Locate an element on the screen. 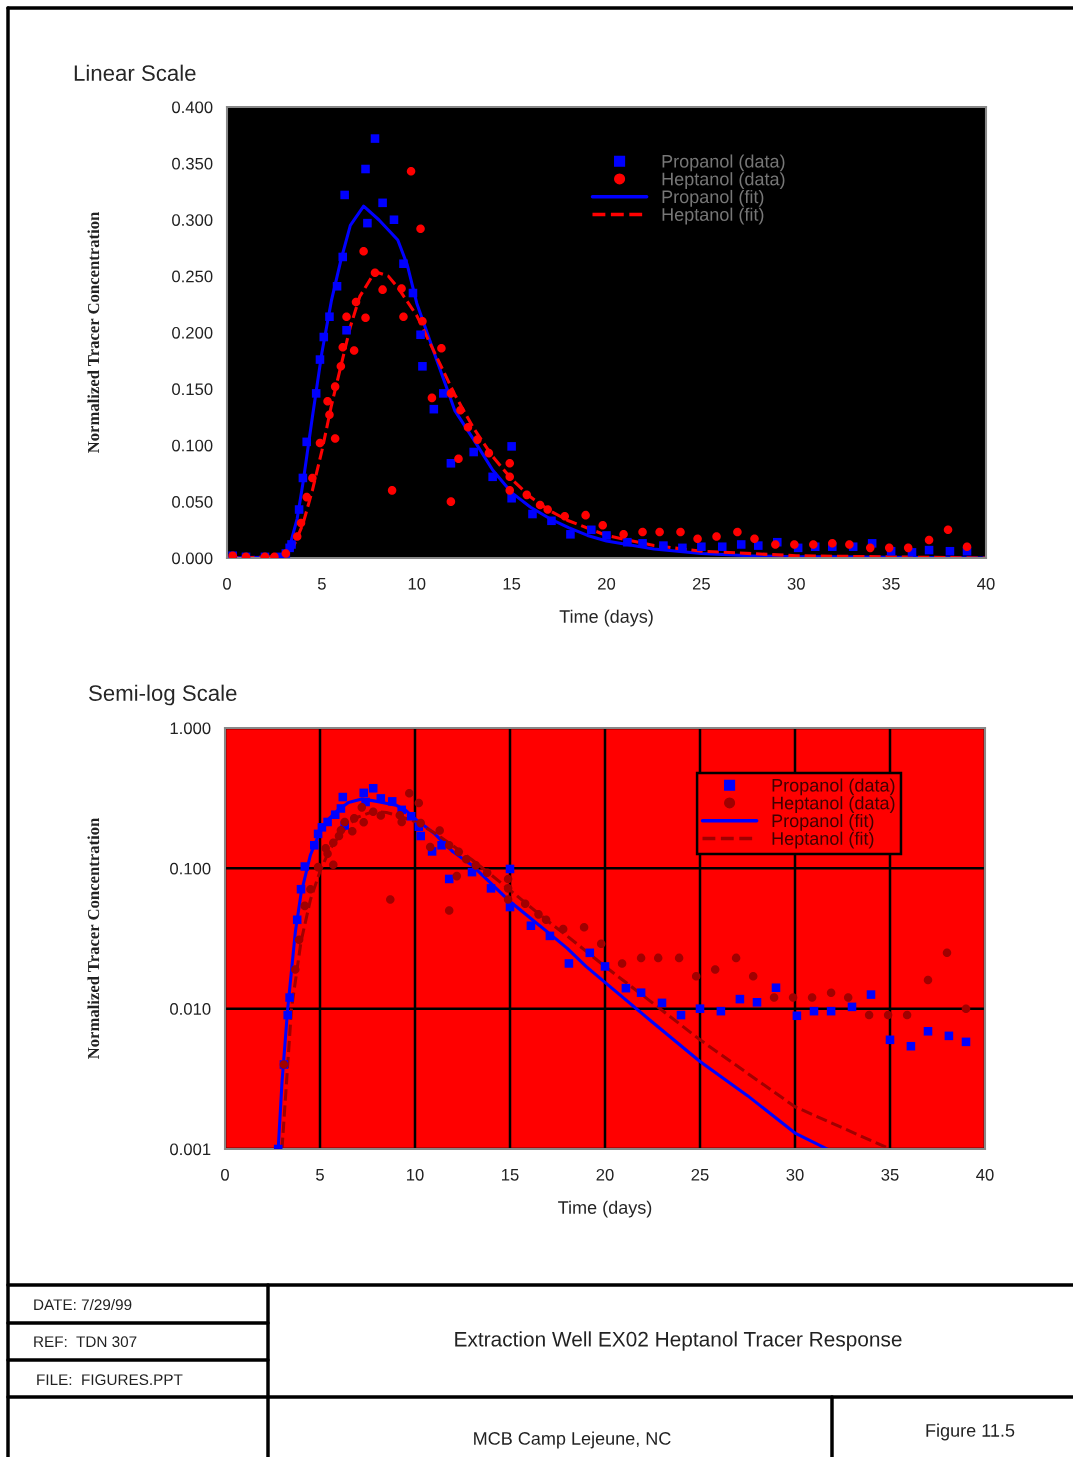 This screenshot has height=1457, width=1073. y-tick-label: 0.400 is located at coordinates (192, 107).